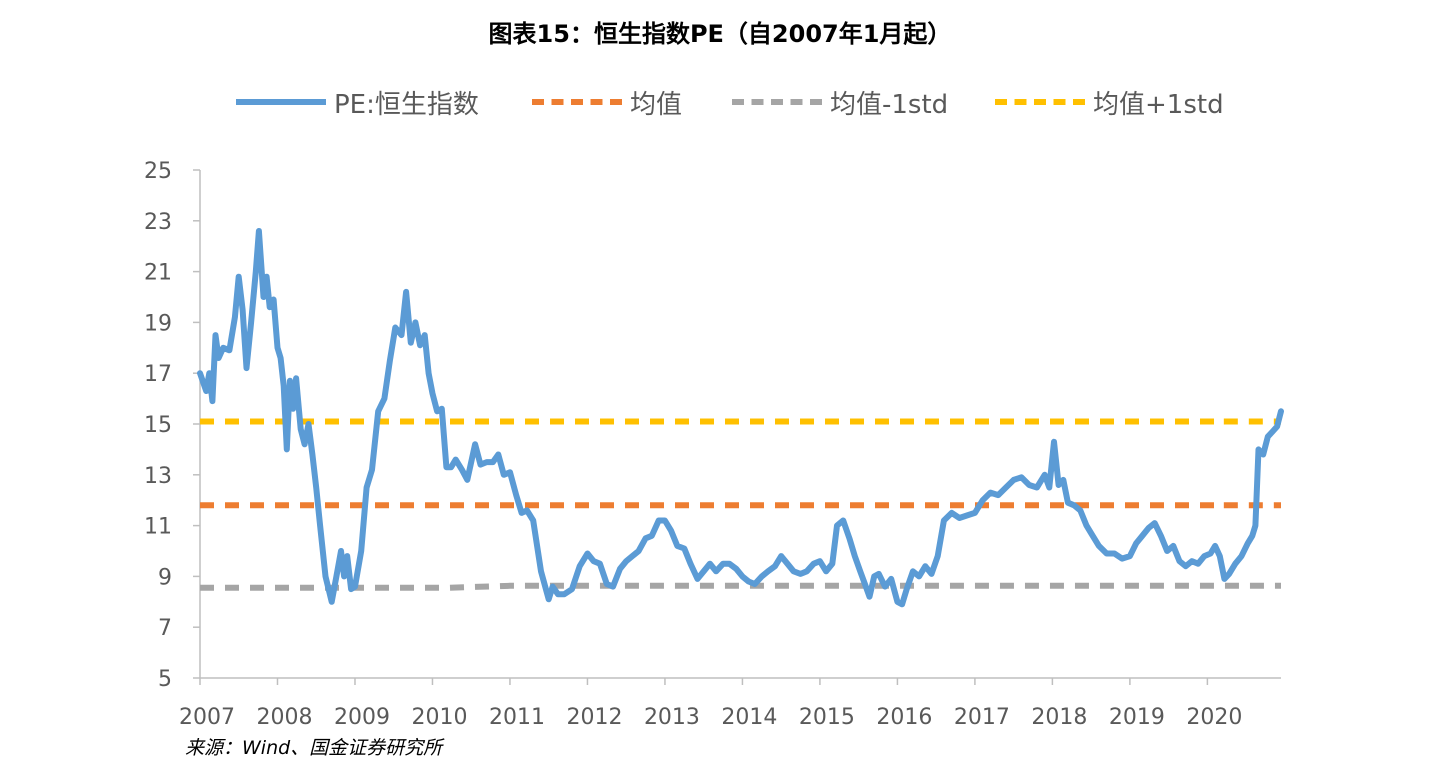 Image resolution: width=1440 pixels, height=776 pixels. What do you see at coordinates (158, 273) in the screenshot?
I see `y-tick-label: 21` at bounding box center [158, 273].